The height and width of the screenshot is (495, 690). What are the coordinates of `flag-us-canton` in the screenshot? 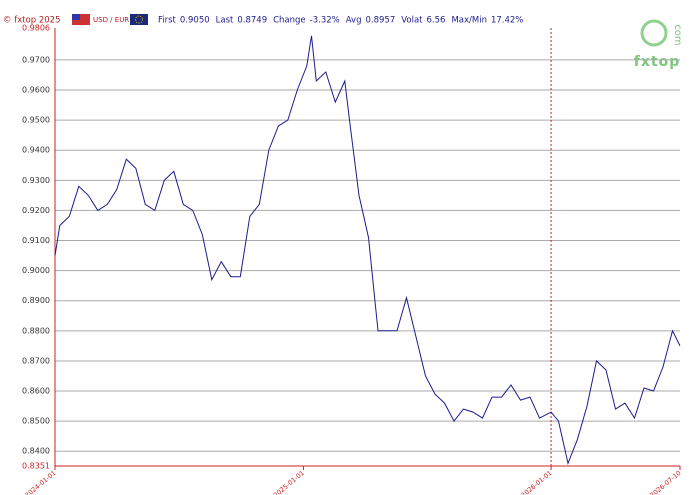 It's located at (76, 17).